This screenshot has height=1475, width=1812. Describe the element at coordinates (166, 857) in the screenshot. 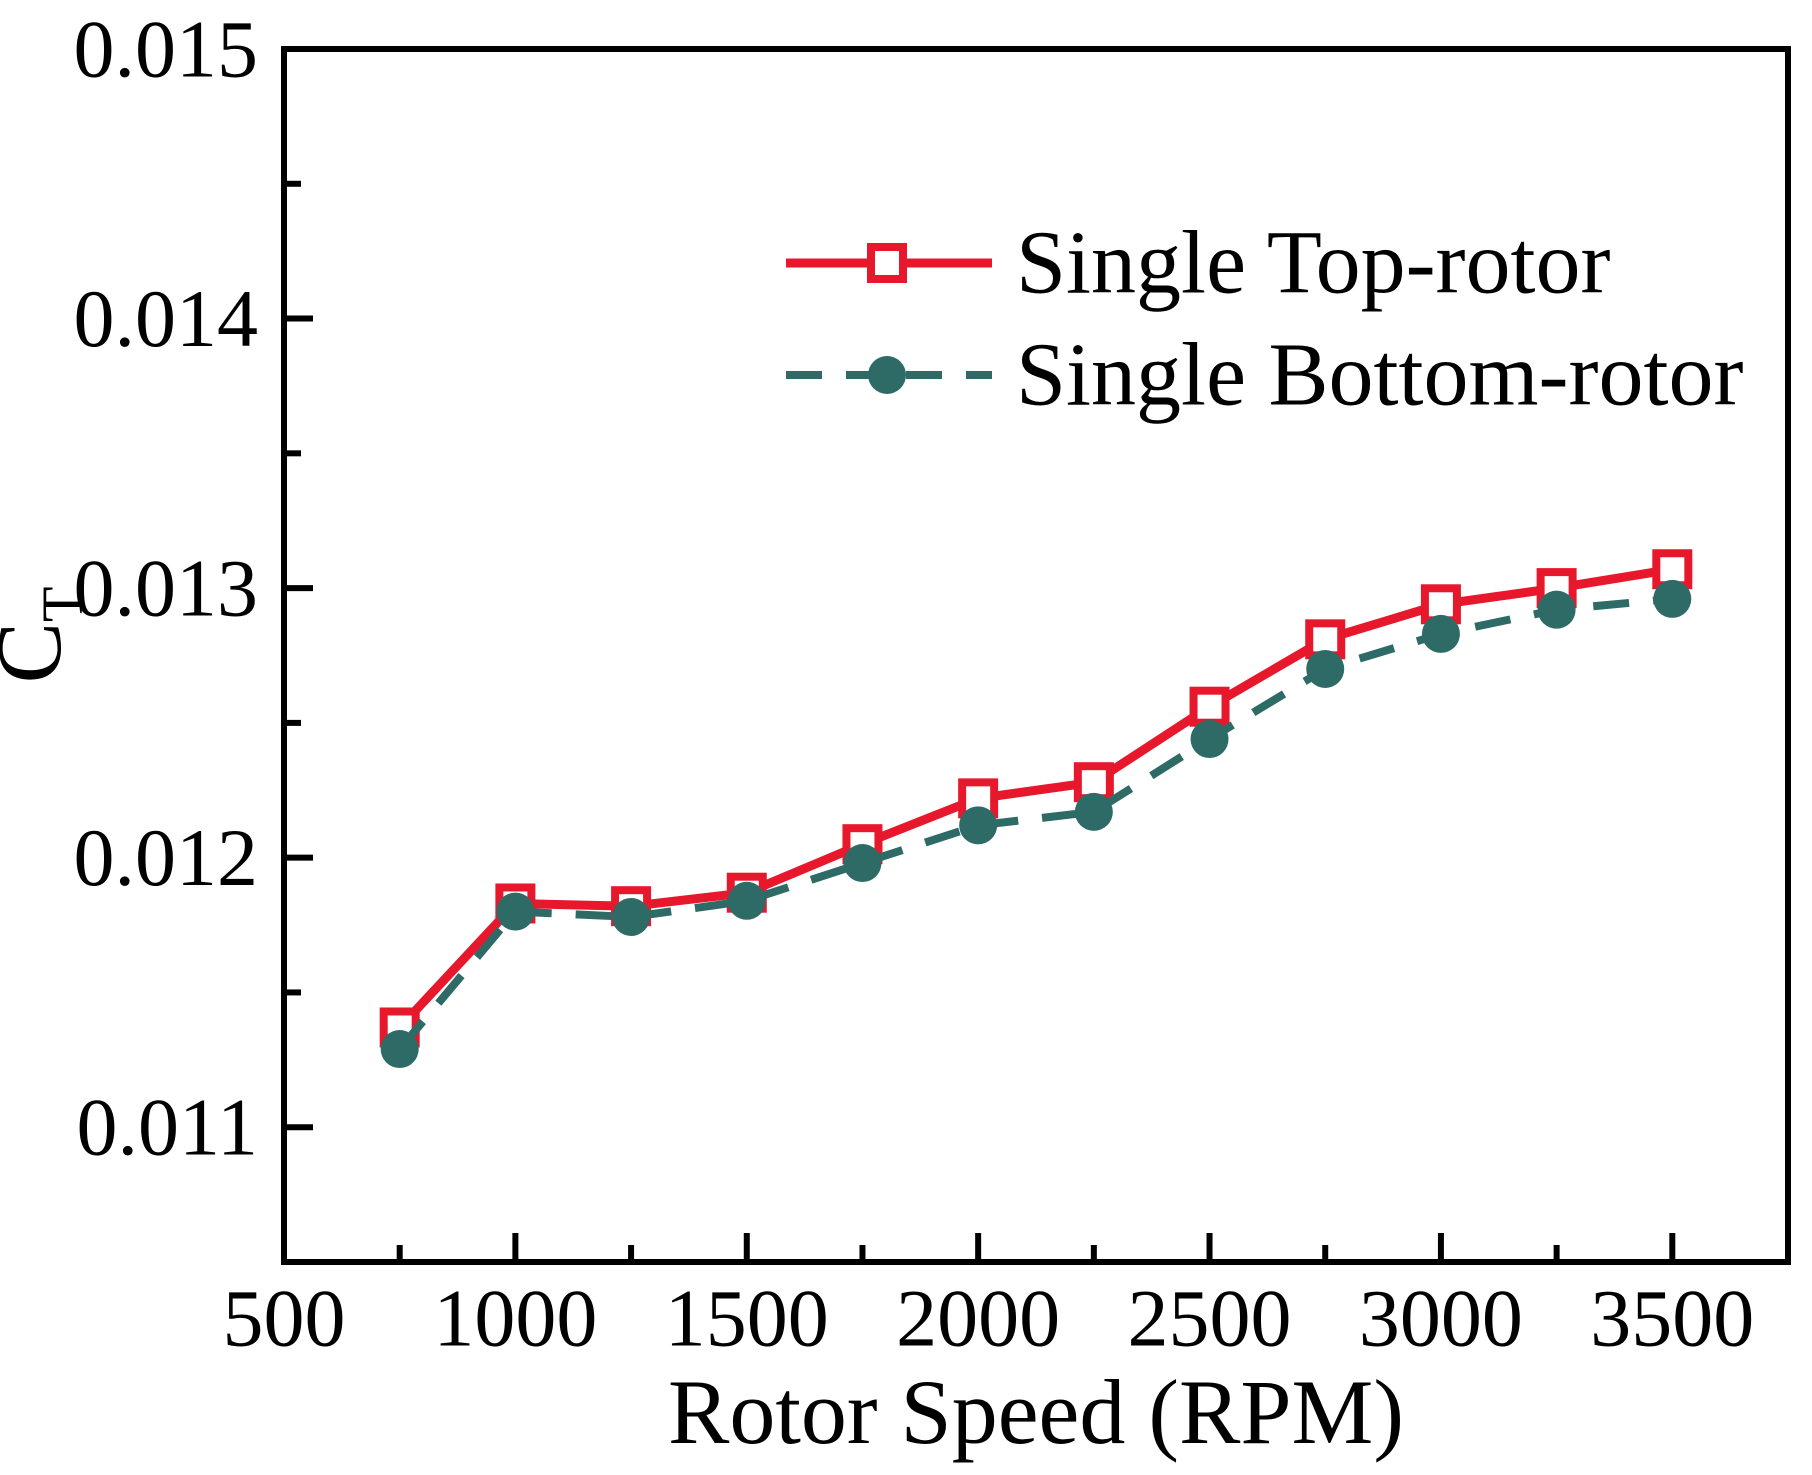

I see `y-tick-label: 0.012` at that location.